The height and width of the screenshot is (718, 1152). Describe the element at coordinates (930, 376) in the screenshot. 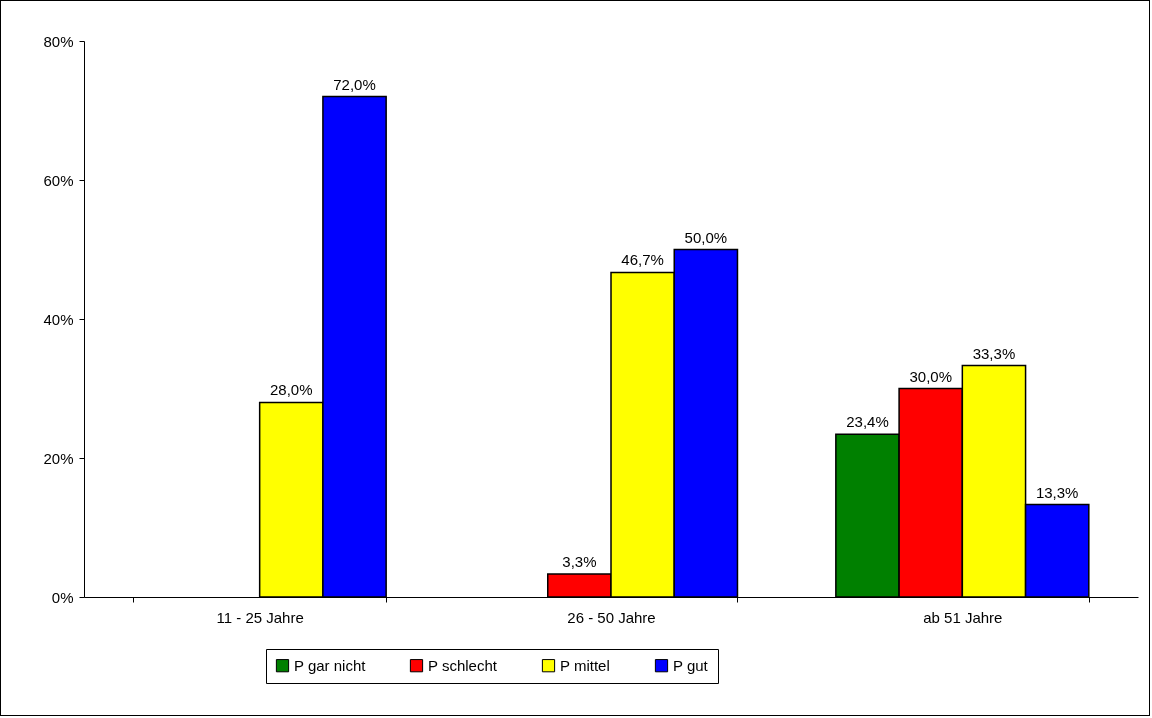

I see `data-label: 30,0%` at that location.